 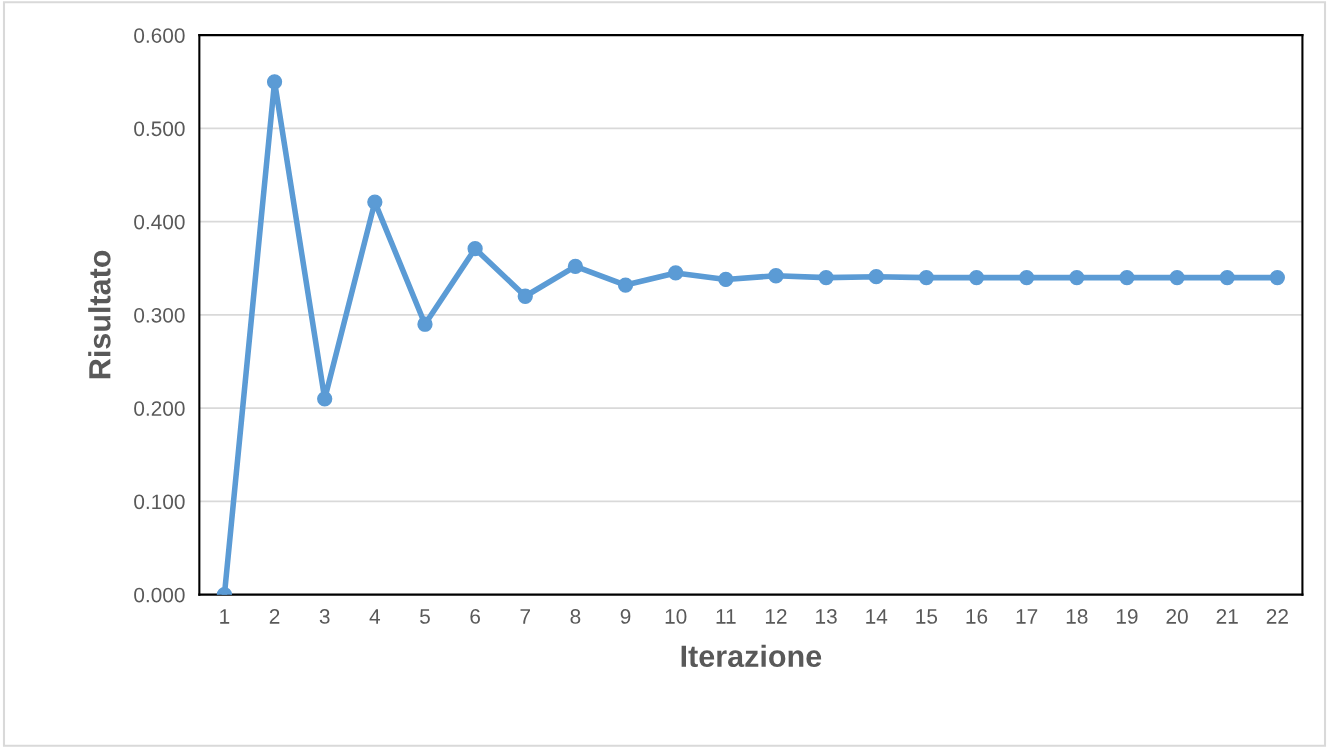 I want to click on y-tick-label: 0.500, so click(x=159, y=129).